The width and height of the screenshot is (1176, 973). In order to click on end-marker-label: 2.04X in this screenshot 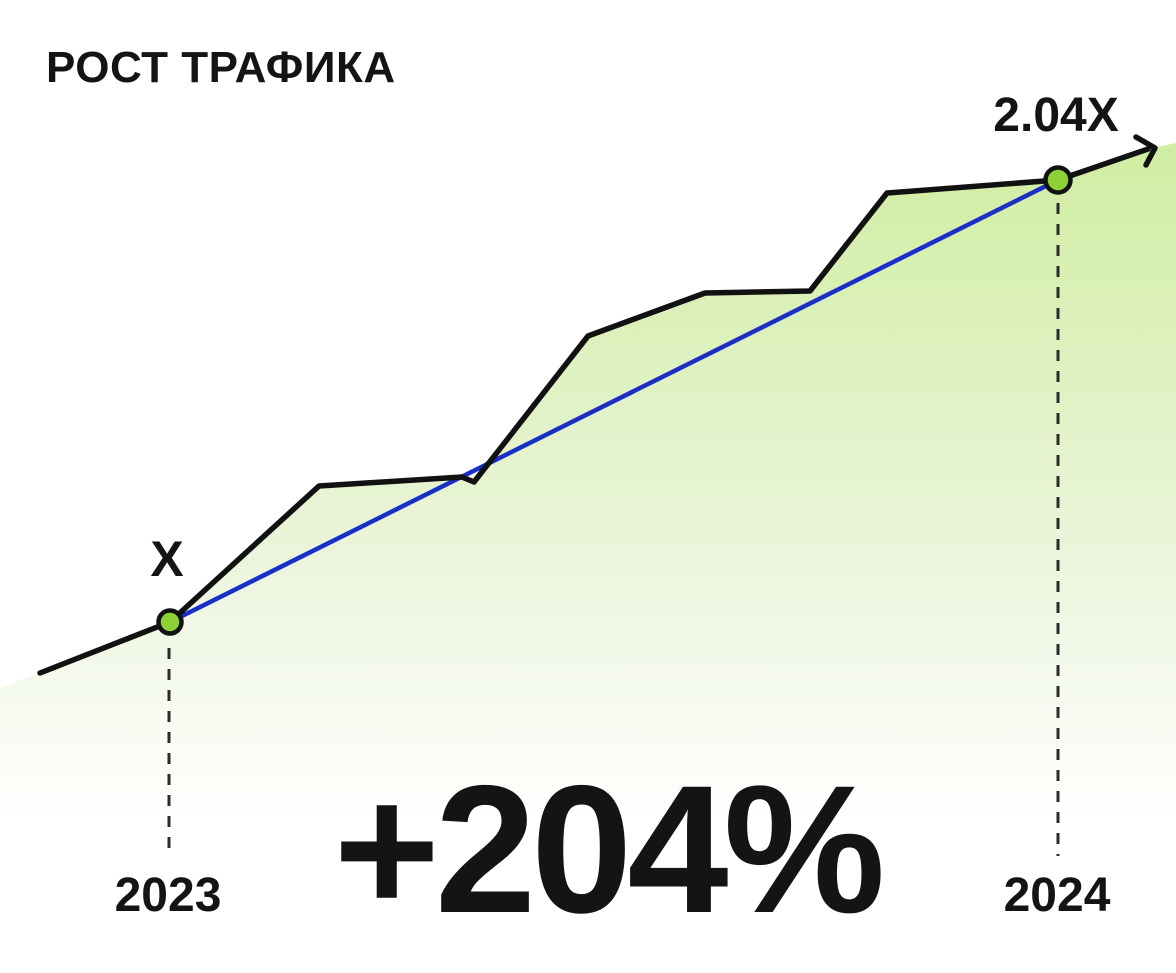, I will do `click(1056, 115)`.